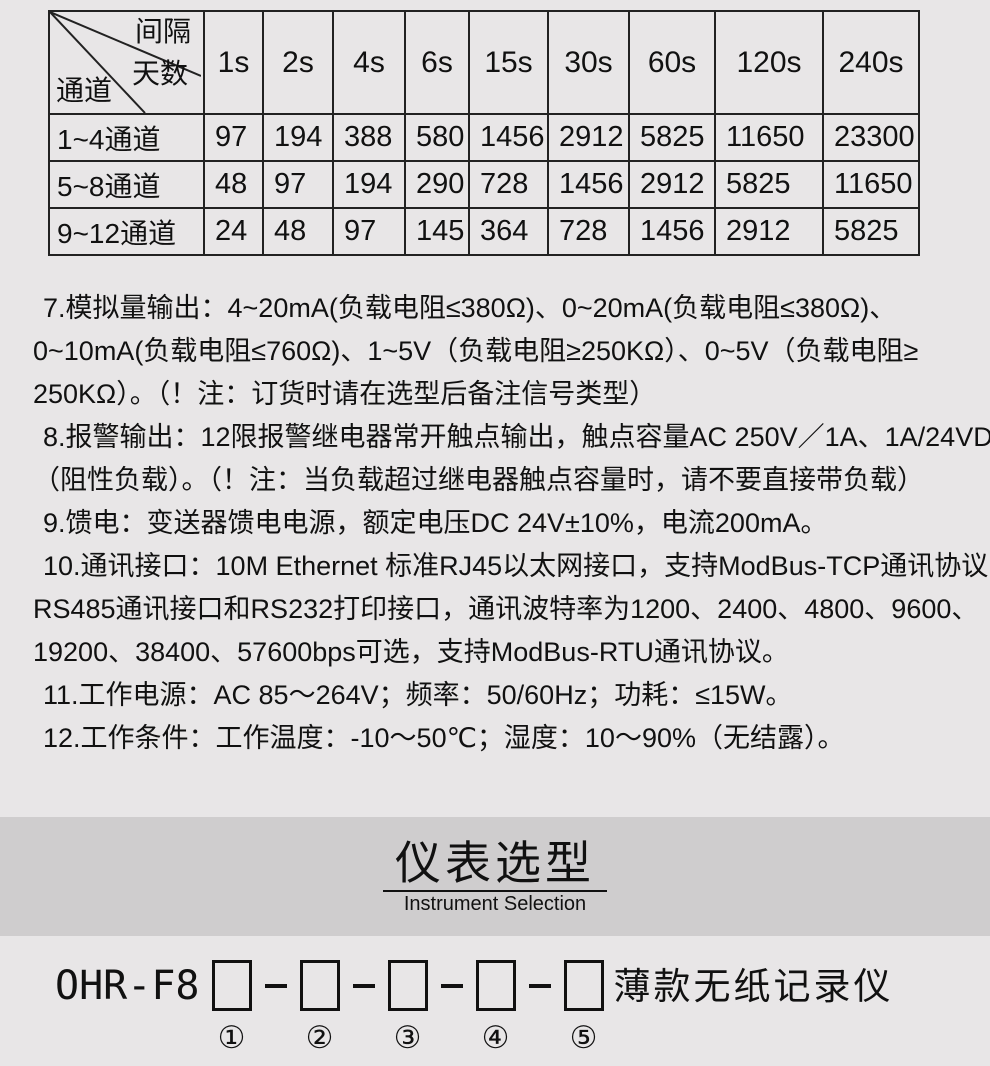 This screenshot has height=1066, width=990. What do you see at coordinates (233, 231) in the screenshot?
I see `days-value-cell: 24` at bounding box center [233, 231].